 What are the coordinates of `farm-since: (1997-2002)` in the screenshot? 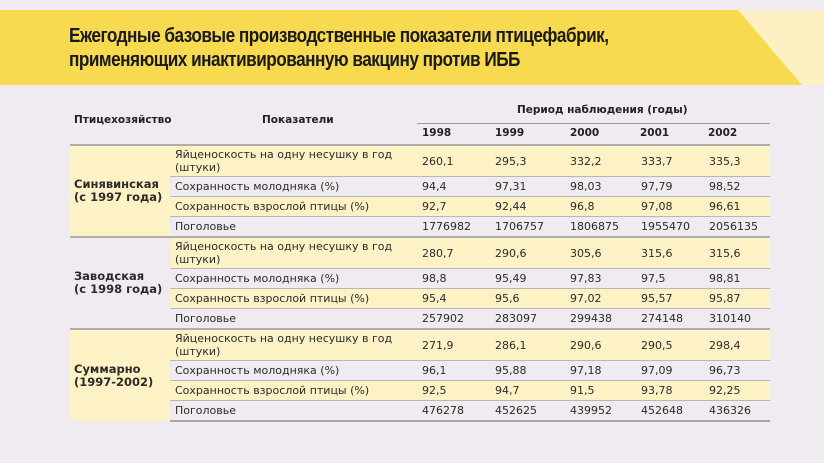 It's located at (114, 381).